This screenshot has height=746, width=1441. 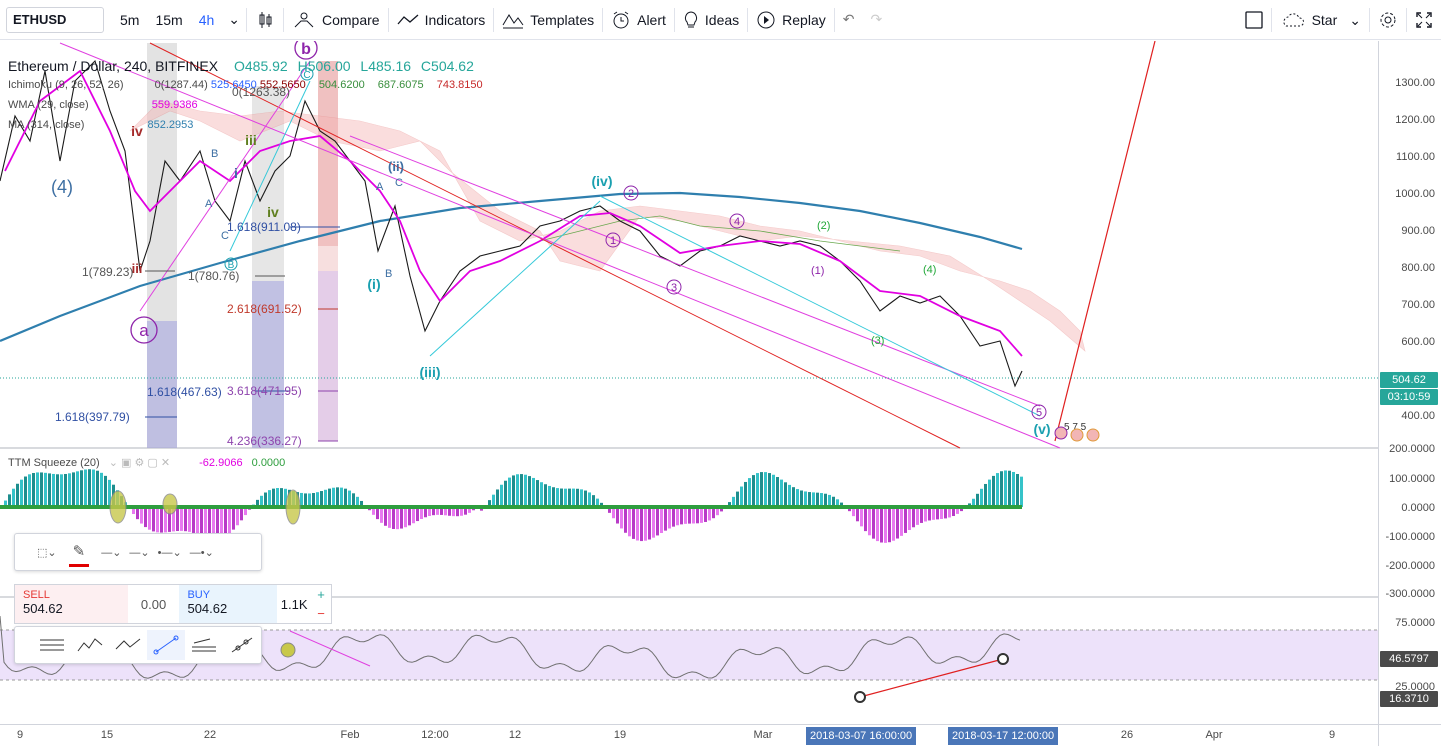 I want to click on buy-button: BUY 504.62, so click(x=228, y=604).